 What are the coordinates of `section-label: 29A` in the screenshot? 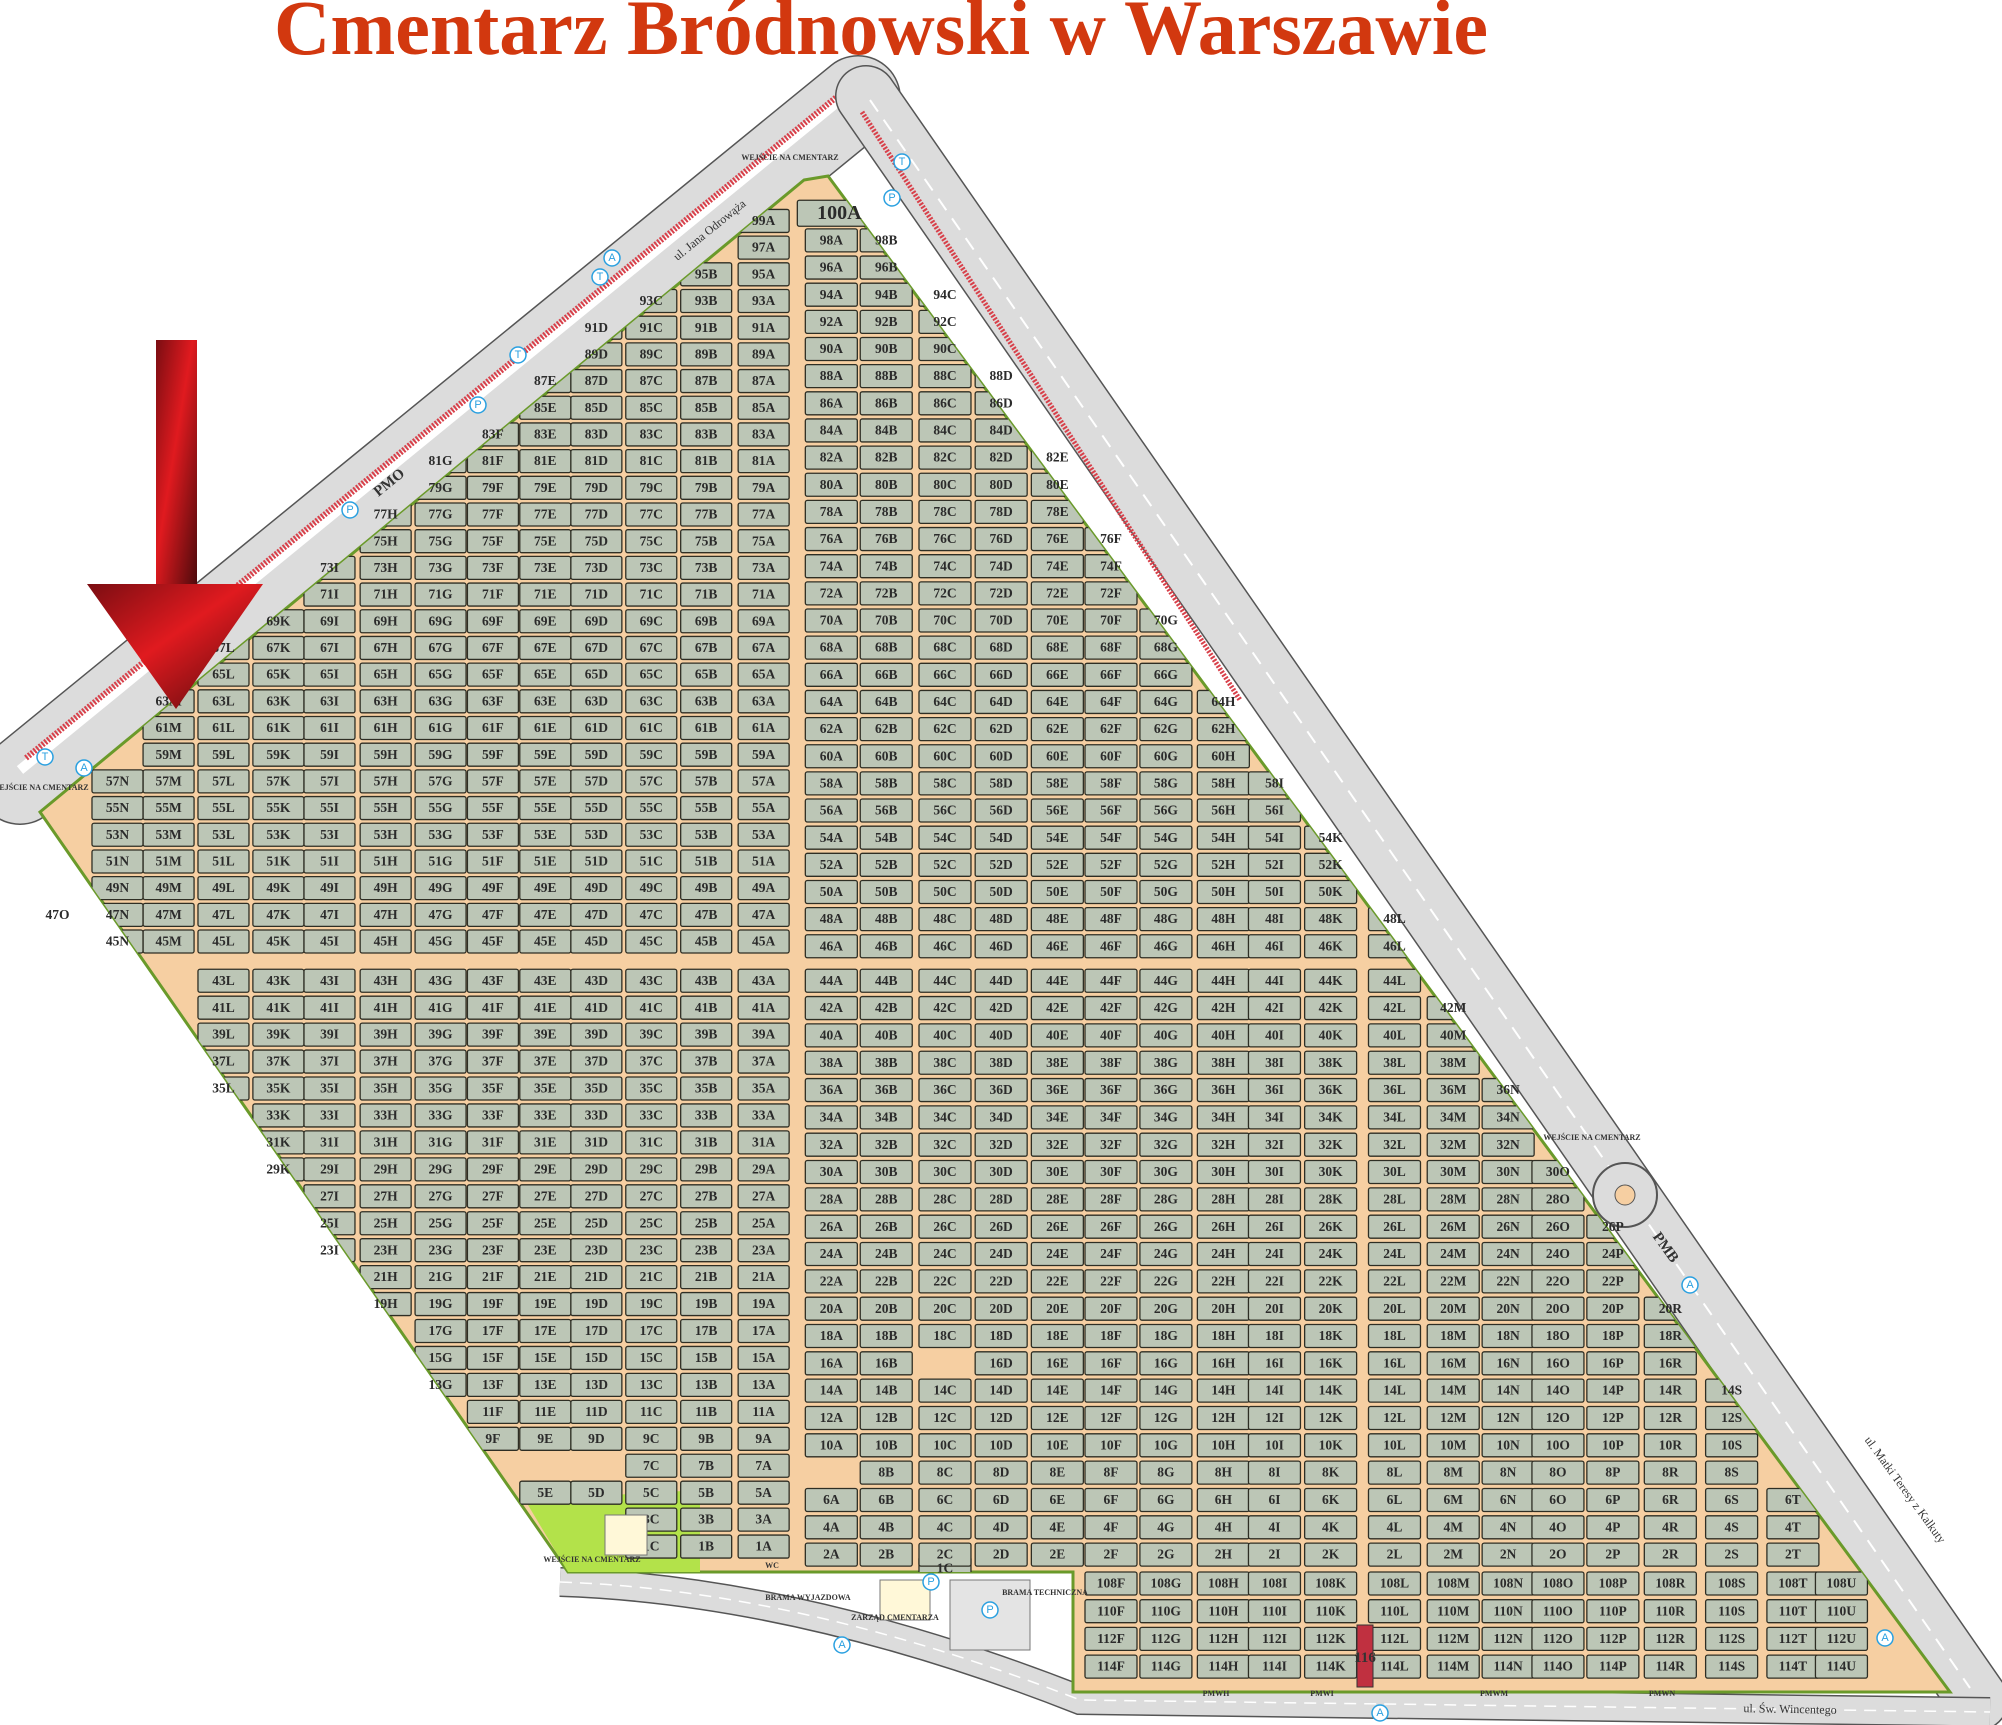 It's located at (764, 1168).